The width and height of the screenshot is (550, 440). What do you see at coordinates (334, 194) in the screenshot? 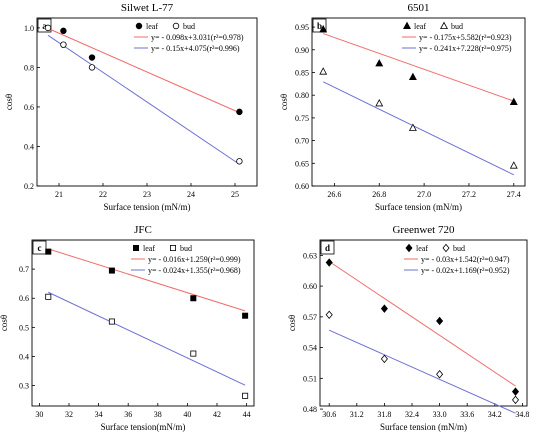
I see `x-tick-label: 26.6` at bounding box center [334, 194].